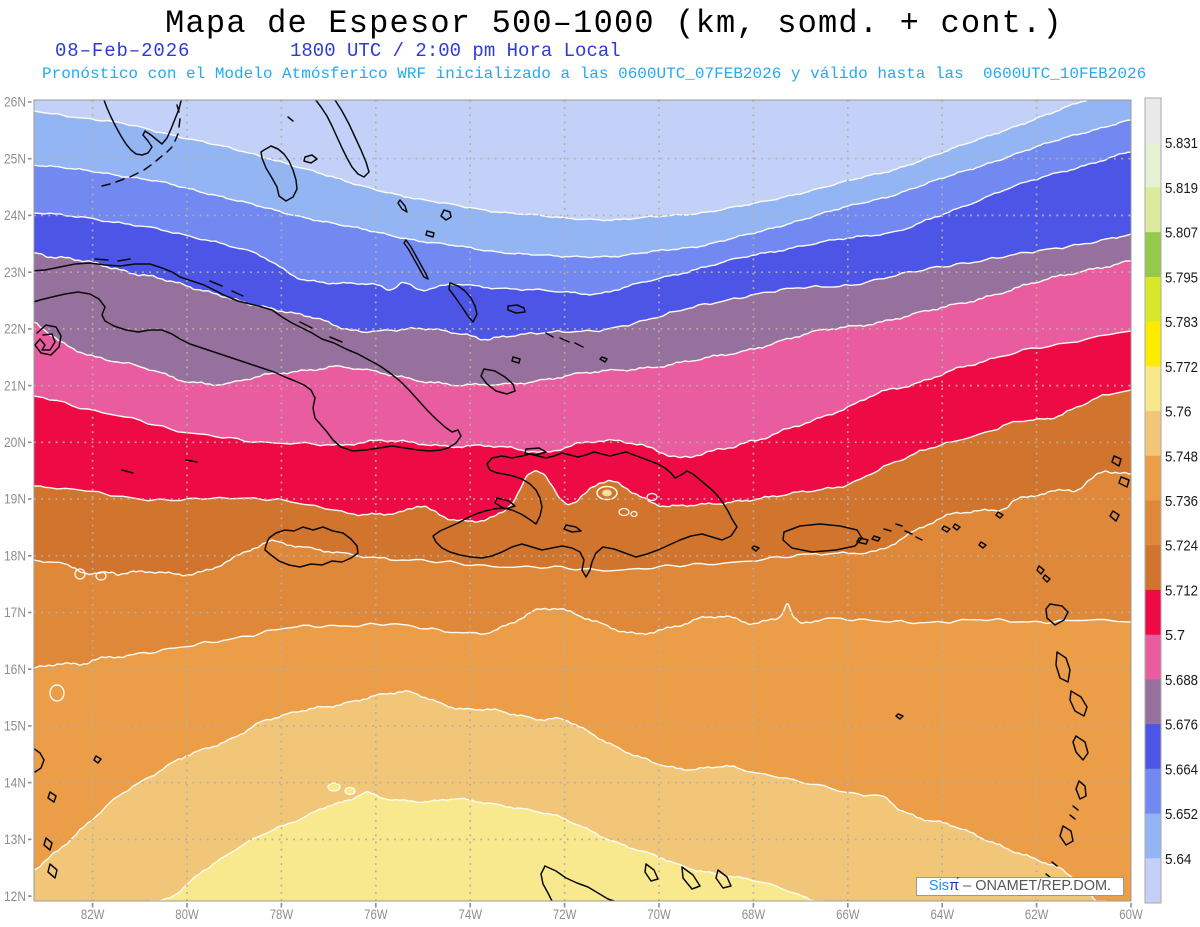  I want to click on svg-text: 14N, so click(15, 782).